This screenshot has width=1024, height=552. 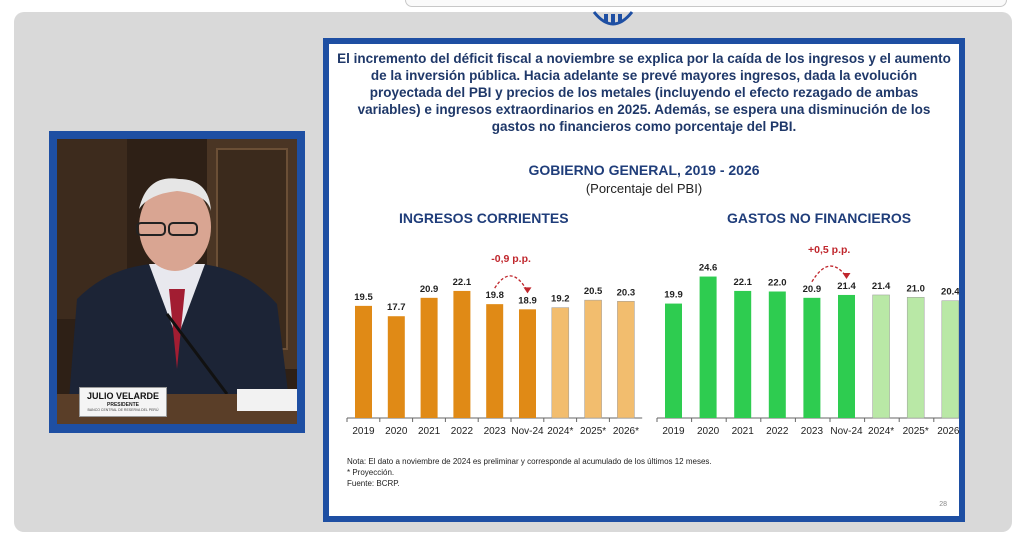 What do you see at coordinates (881, 286) in the screenshot?
I see `gastos-data-label-6: 21.4` at bounding box center [881, 286].